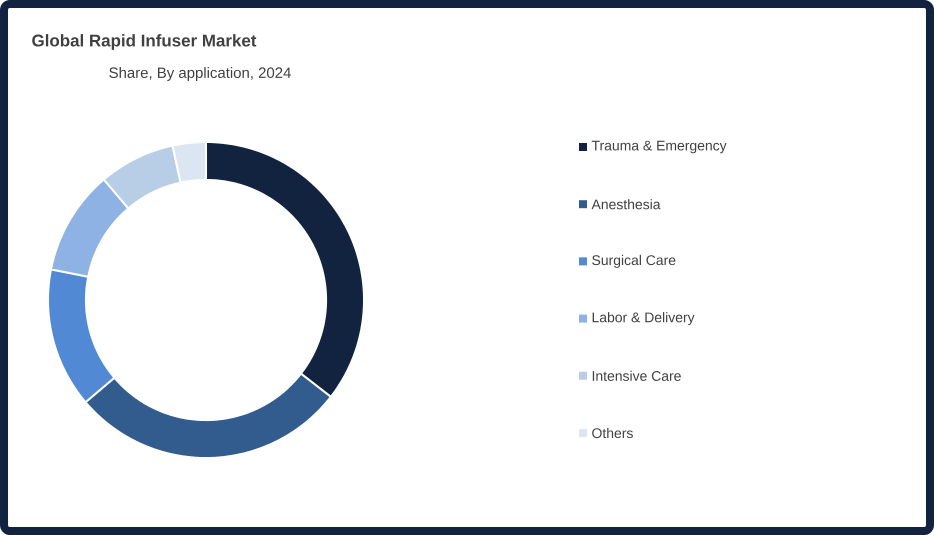  What do you see at coordinates (636, 375) in the screenshot?
I see `legend-label: Intensive Care` at bounding box center [636, 375].